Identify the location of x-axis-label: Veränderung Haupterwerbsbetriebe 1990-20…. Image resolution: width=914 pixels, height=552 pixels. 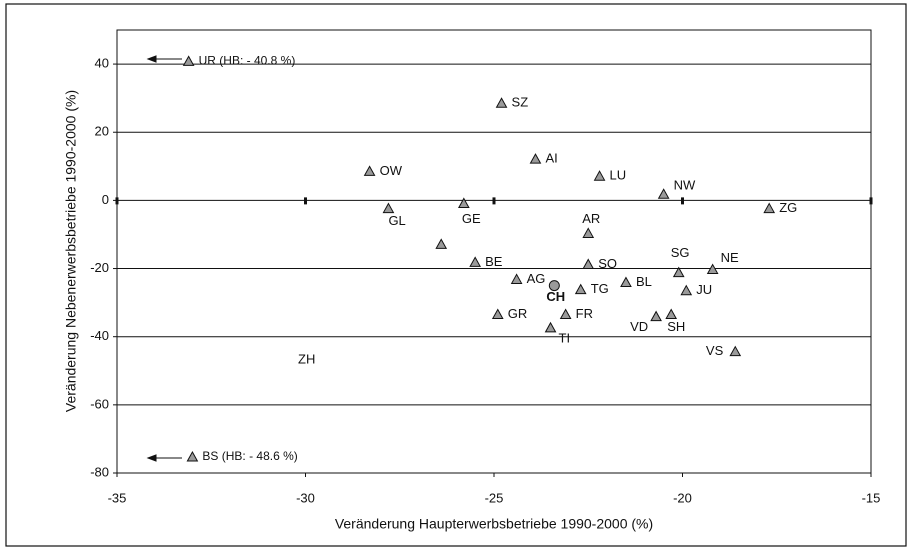
(494, 524).